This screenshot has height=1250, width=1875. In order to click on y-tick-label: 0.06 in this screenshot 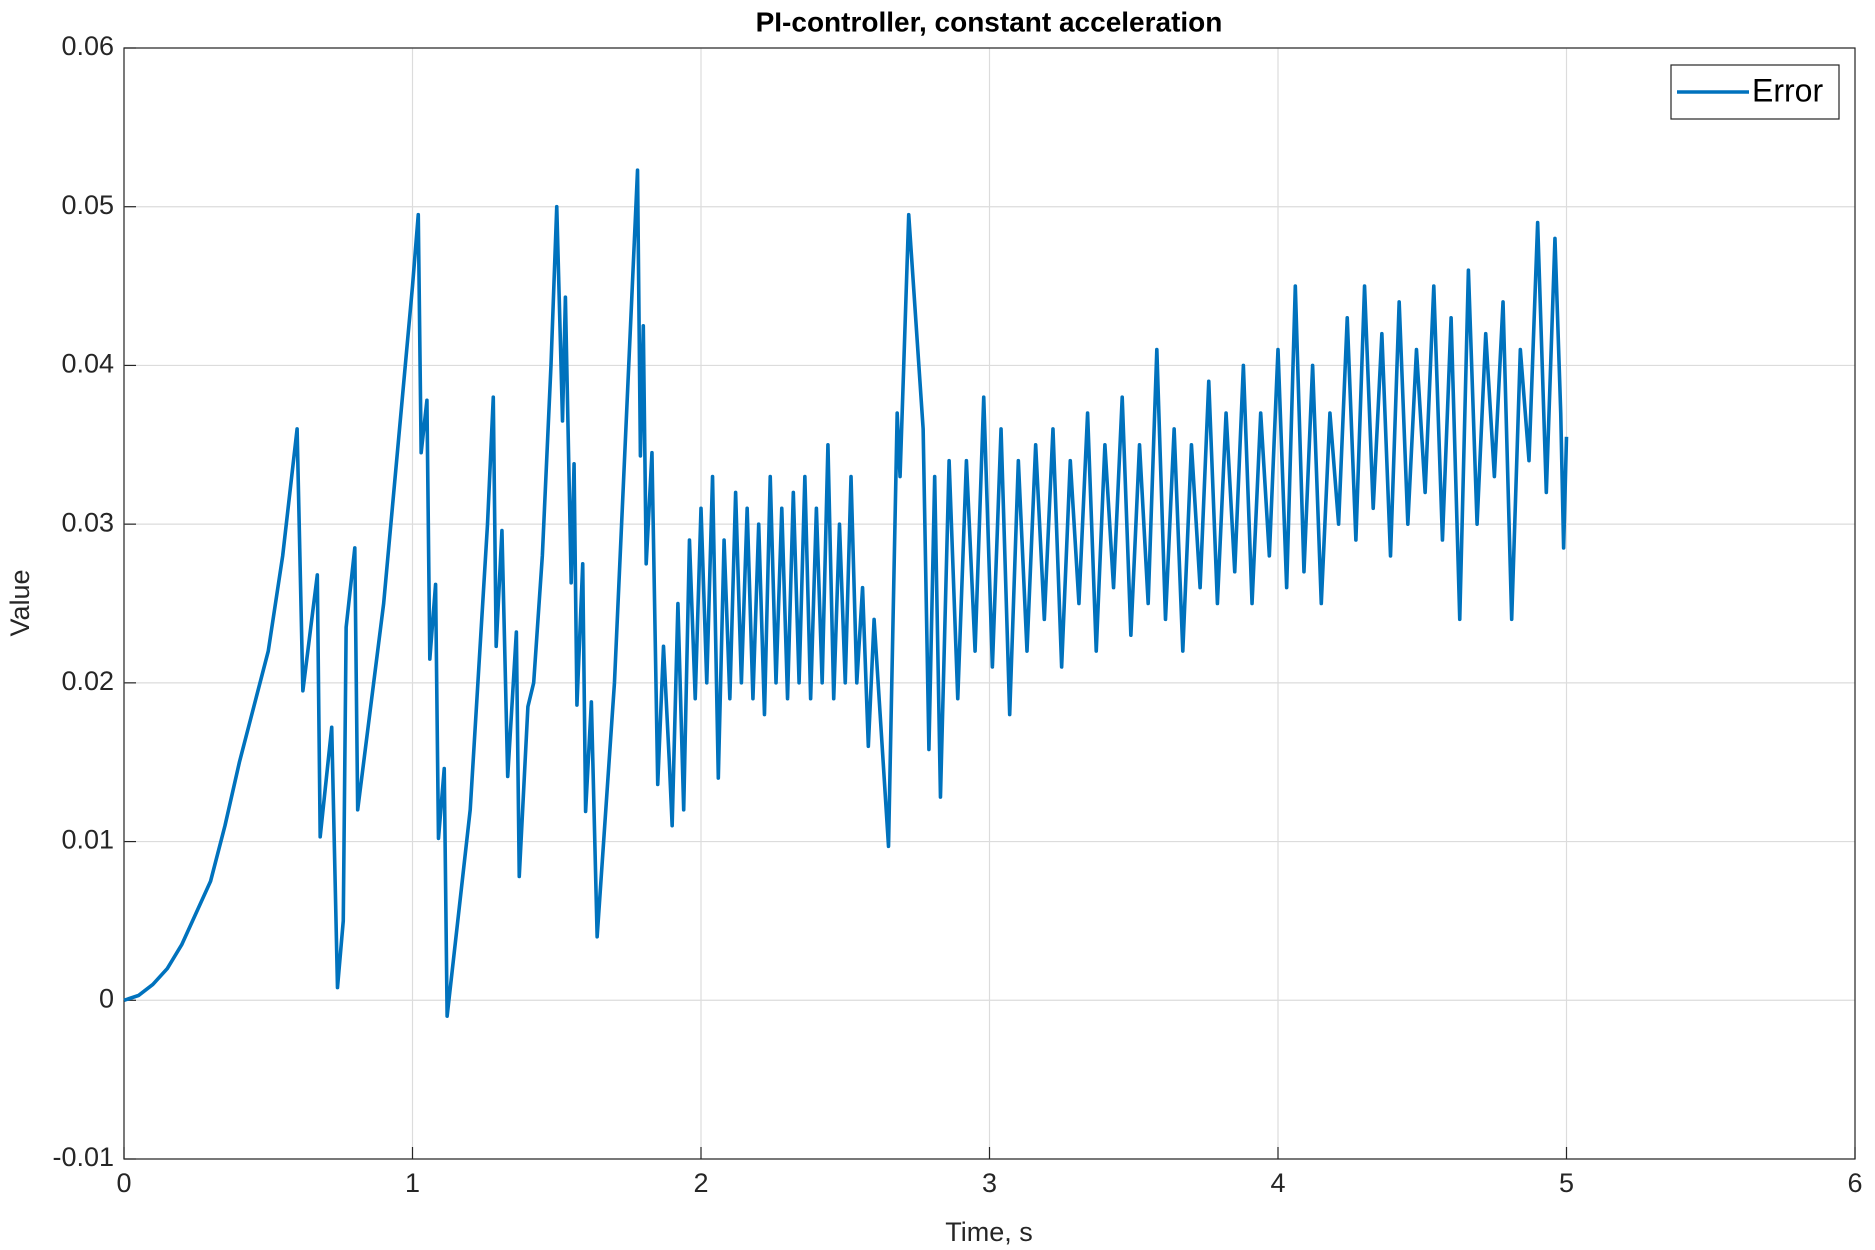, I will do `click(87, 46)`.